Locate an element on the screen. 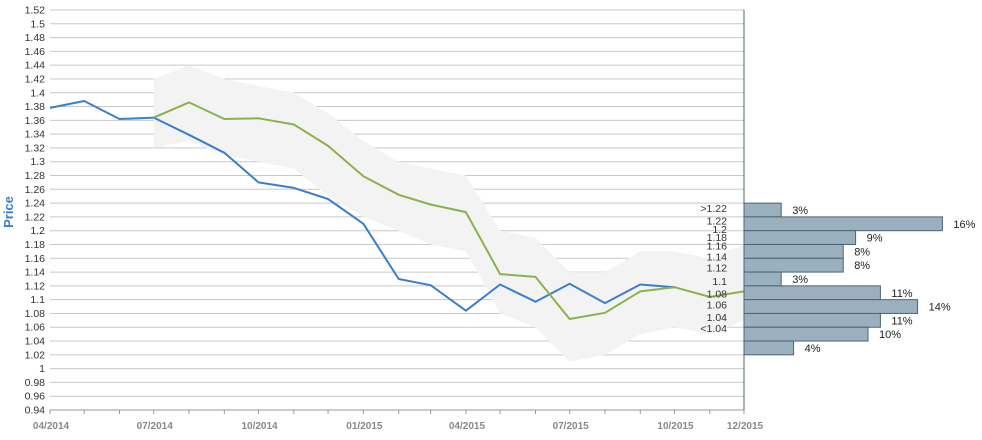 The image size is (982, 440). x-tick-label: 10/2015 is located at coordinates (675, 426).